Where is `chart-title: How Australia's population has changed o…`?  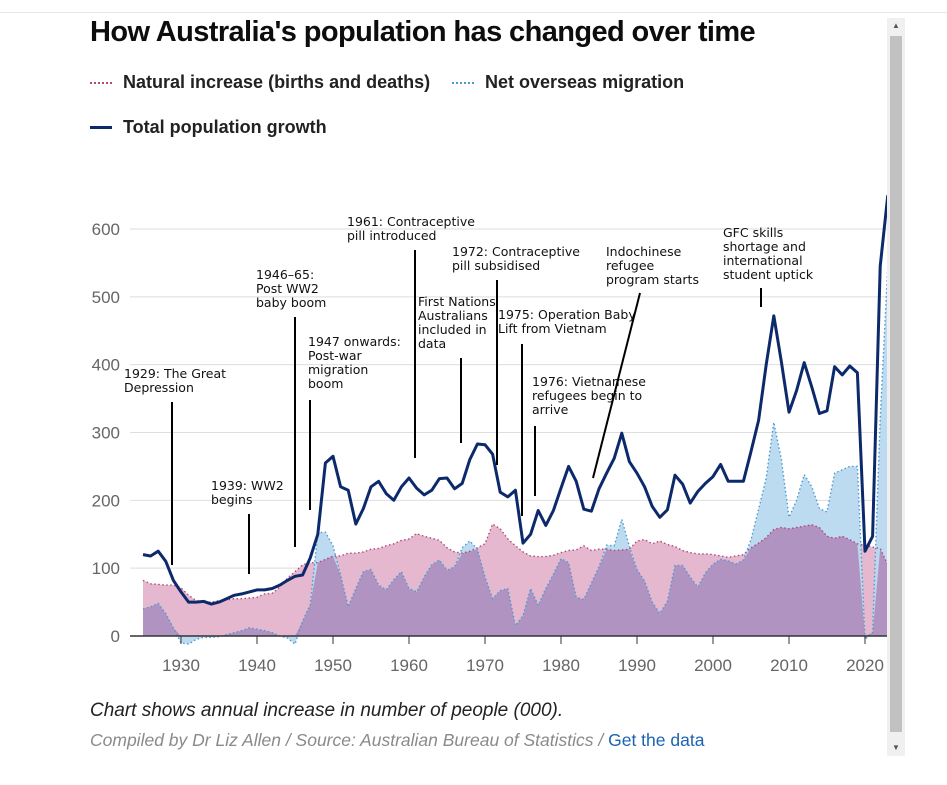
chart-title: How Australia's population has changed o… is located at coordinates (423, 32).